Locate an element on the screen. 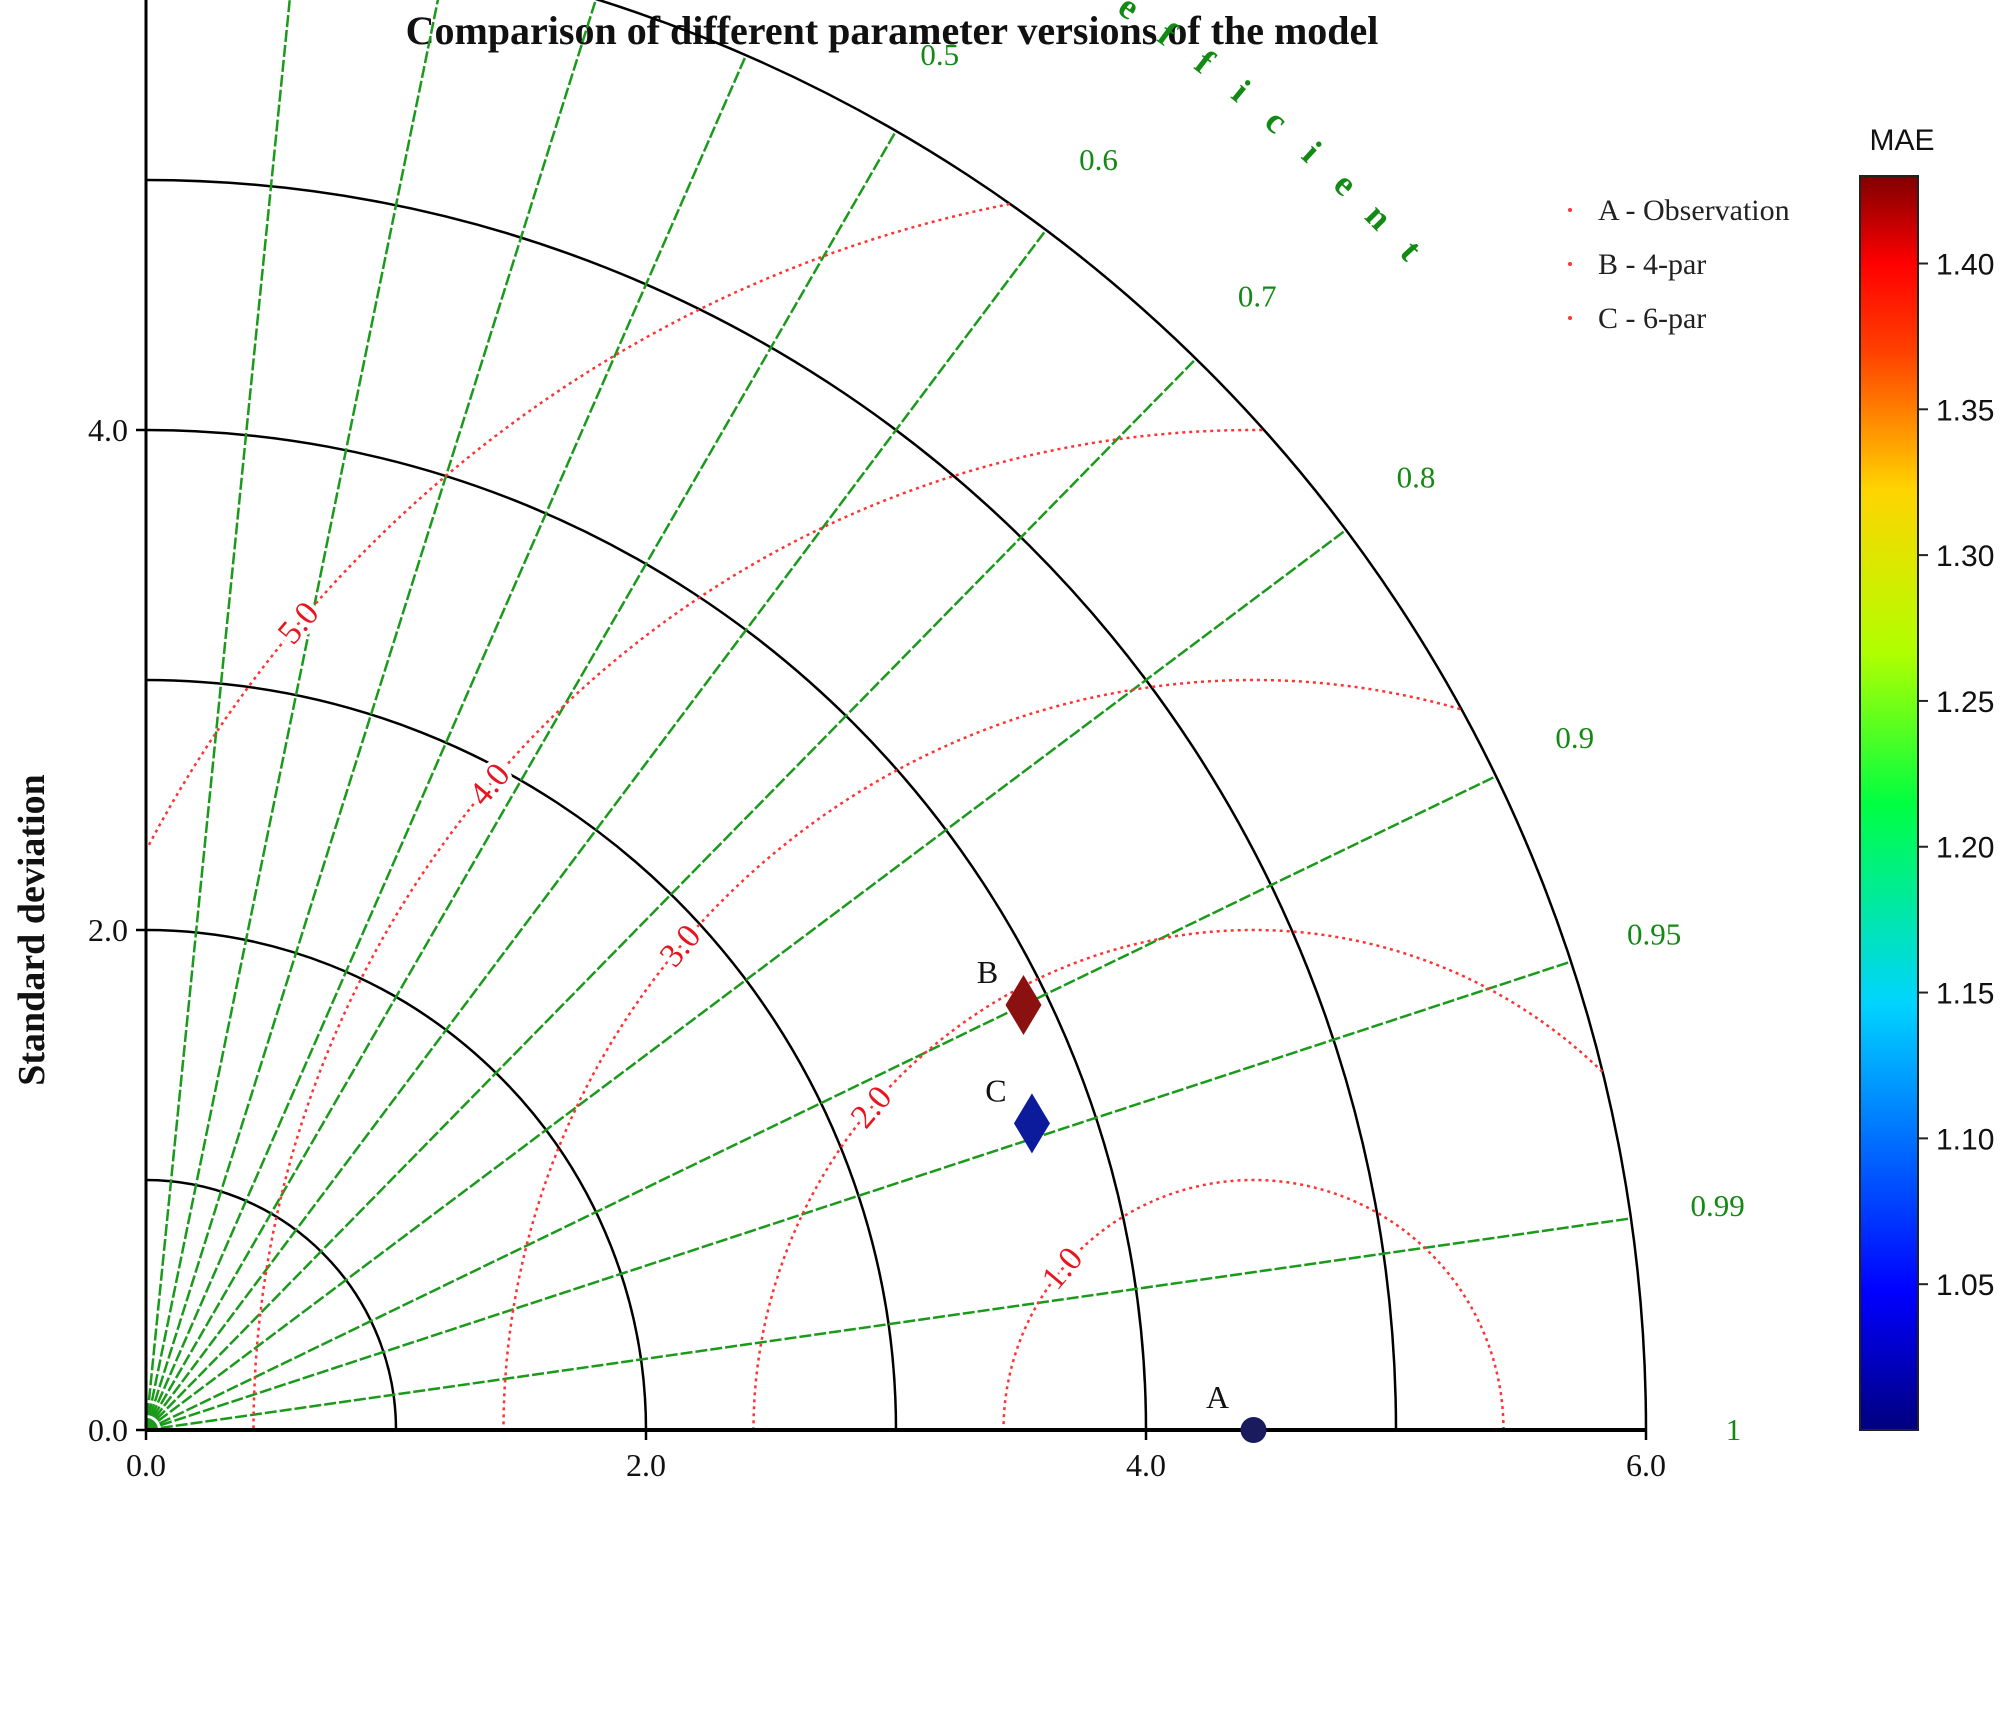  correlation-axis-letter: c is located at coordinates (1277, 120).